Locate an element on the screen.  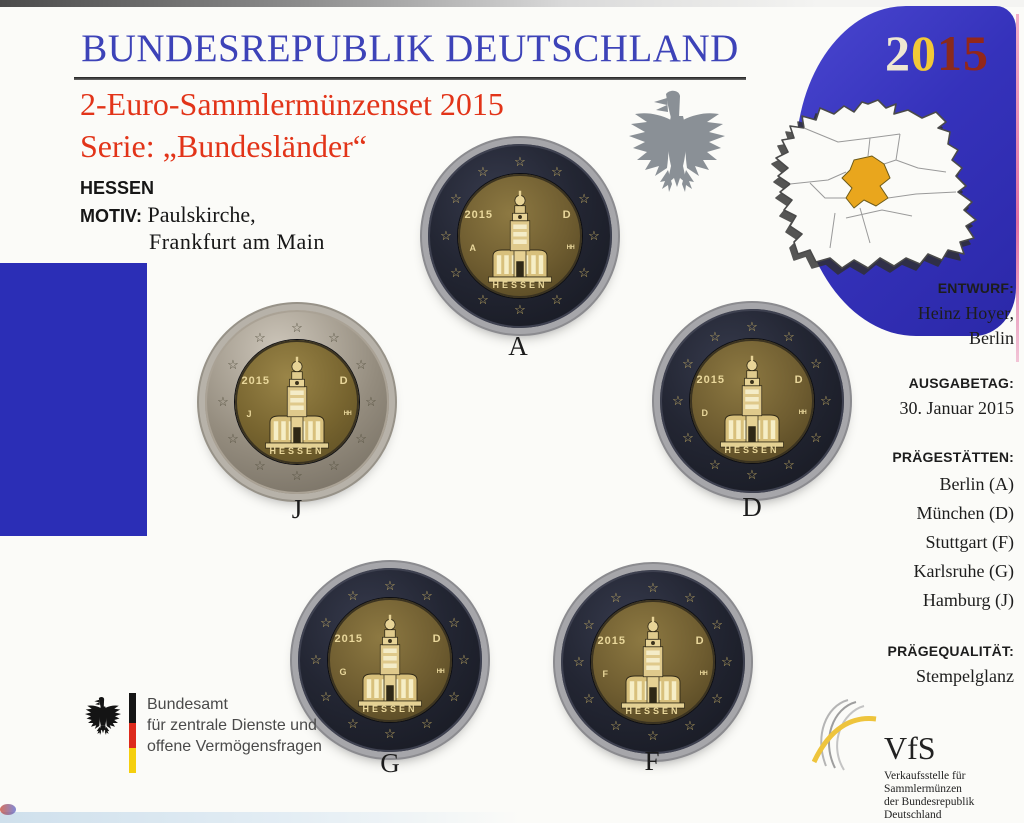
year-digit: 1 is located at coordinates (950, 53).